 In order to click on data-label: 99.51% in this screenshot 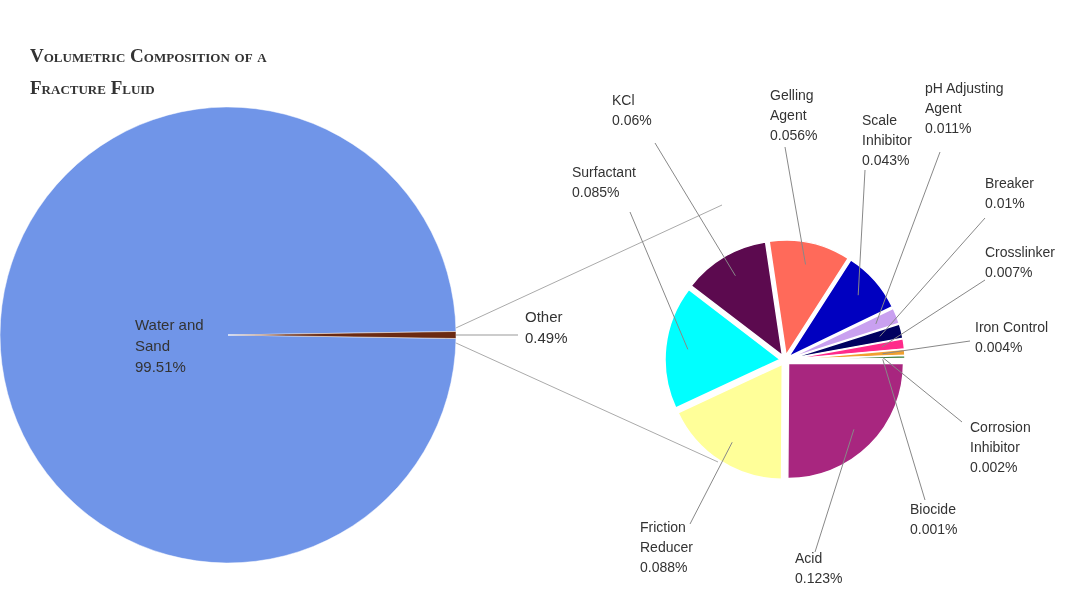, I will do `click(160, 366)`.